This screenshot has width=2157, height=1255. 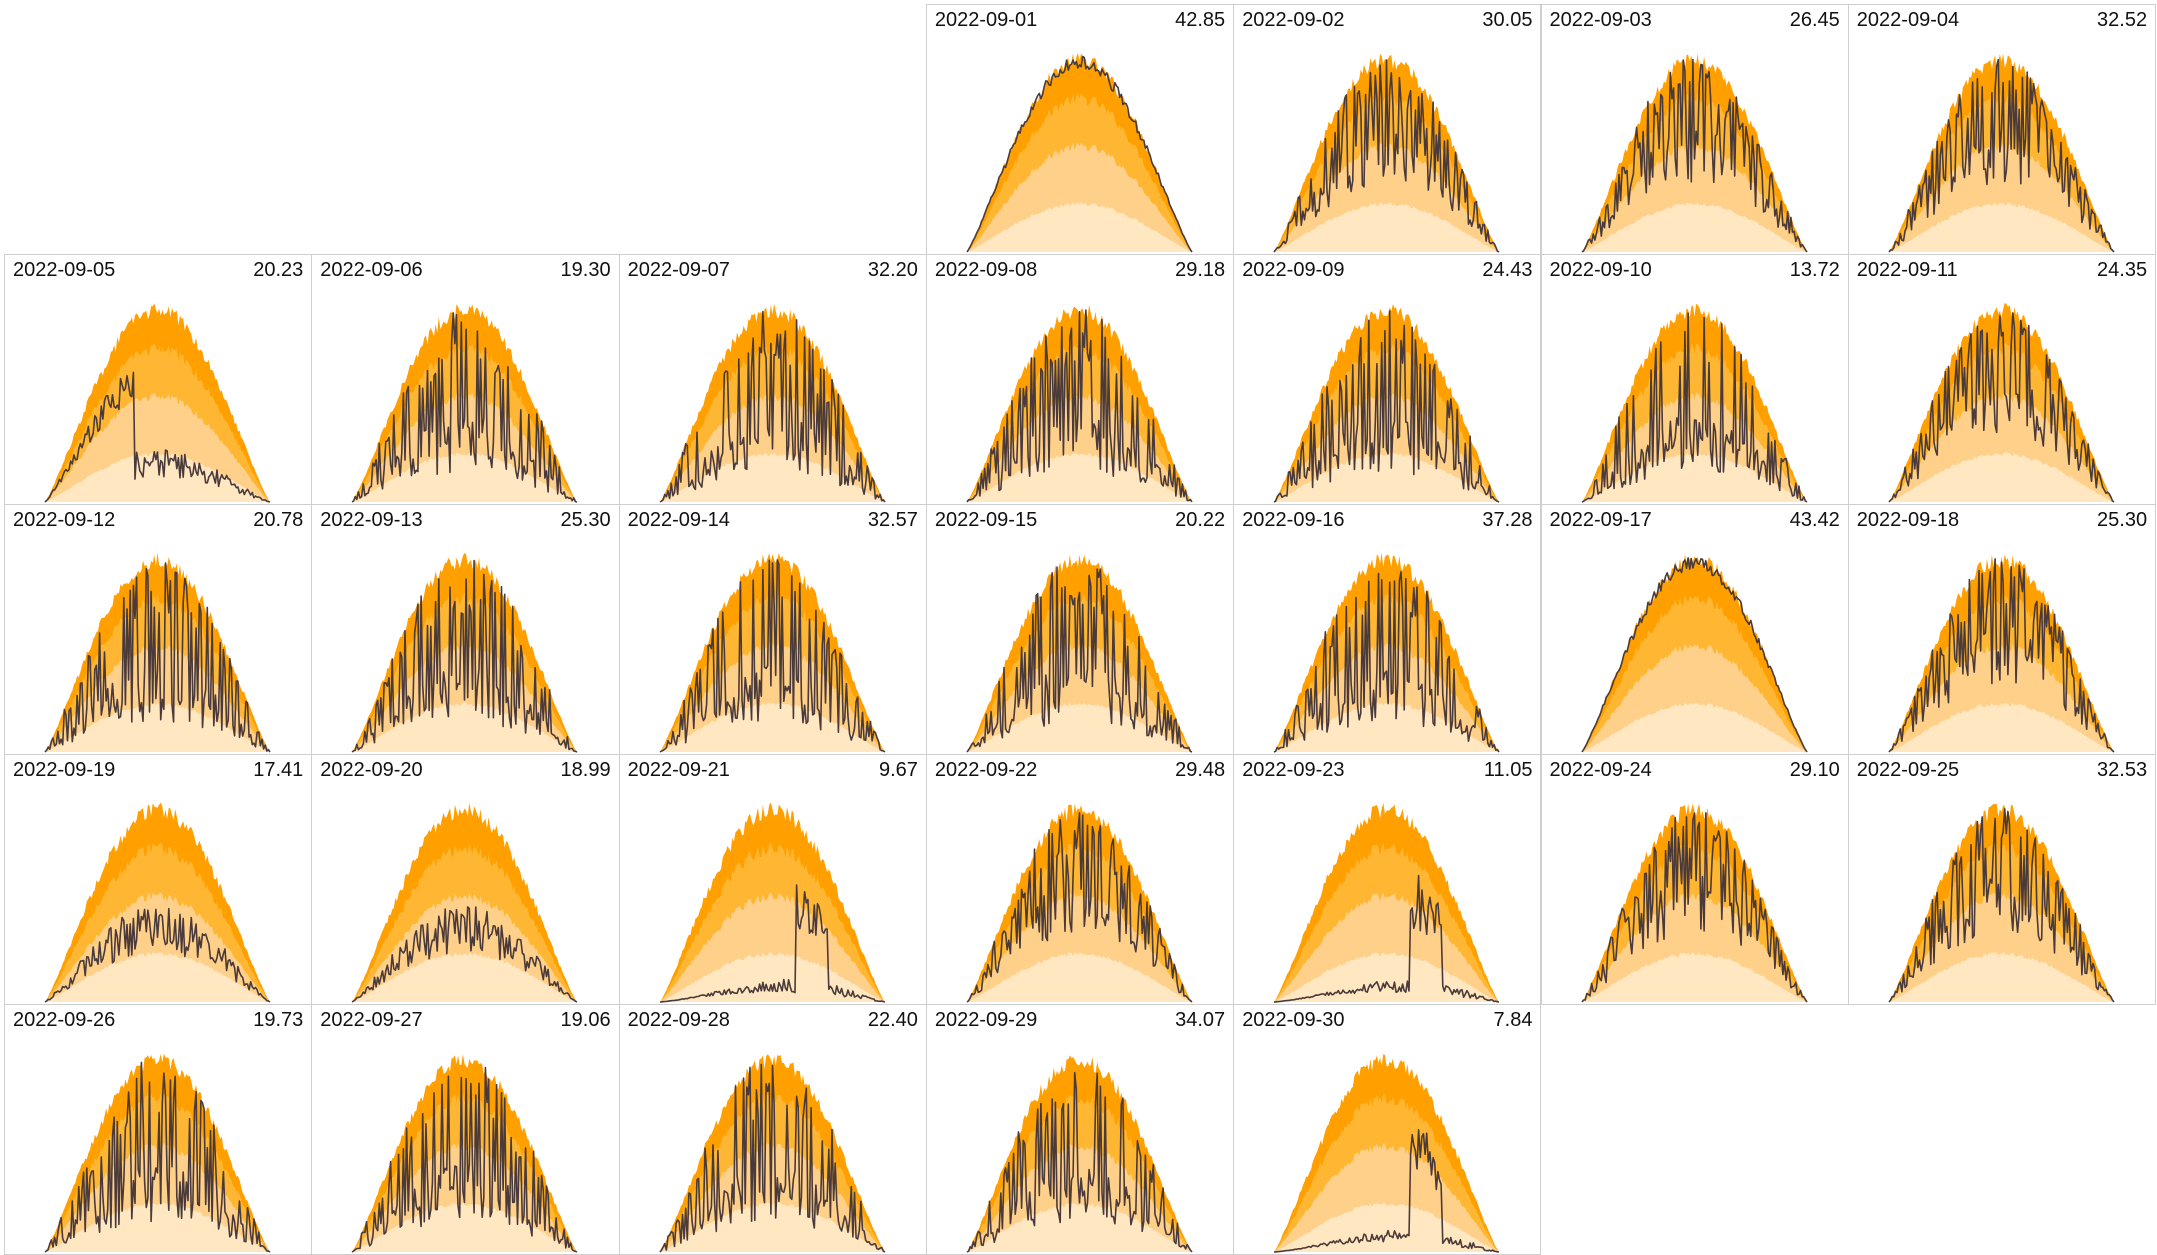 What do you see at coordinates (1908, 520) in the screenshot?
I see `day-date-label: 2022-09-18` at bounding box center [1908, 520].